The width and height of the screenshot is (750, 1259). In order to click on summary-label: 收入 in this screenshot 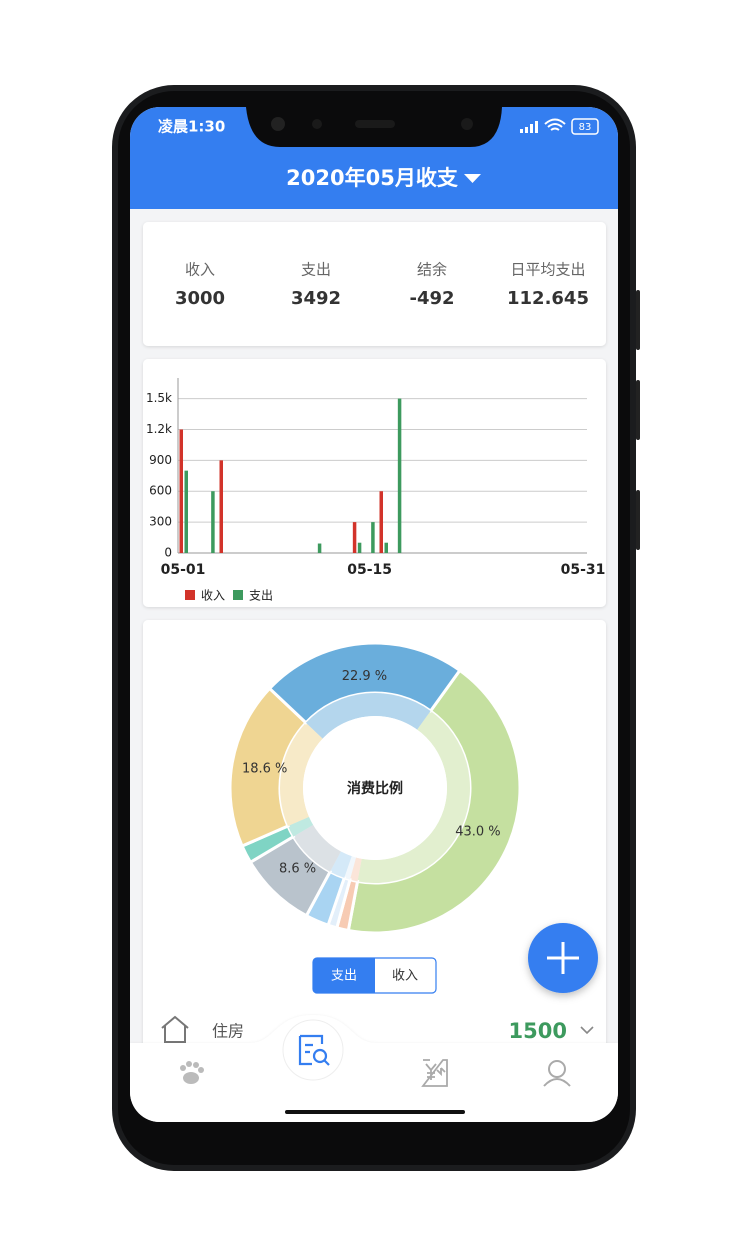, I will do `click(200, 270)`.